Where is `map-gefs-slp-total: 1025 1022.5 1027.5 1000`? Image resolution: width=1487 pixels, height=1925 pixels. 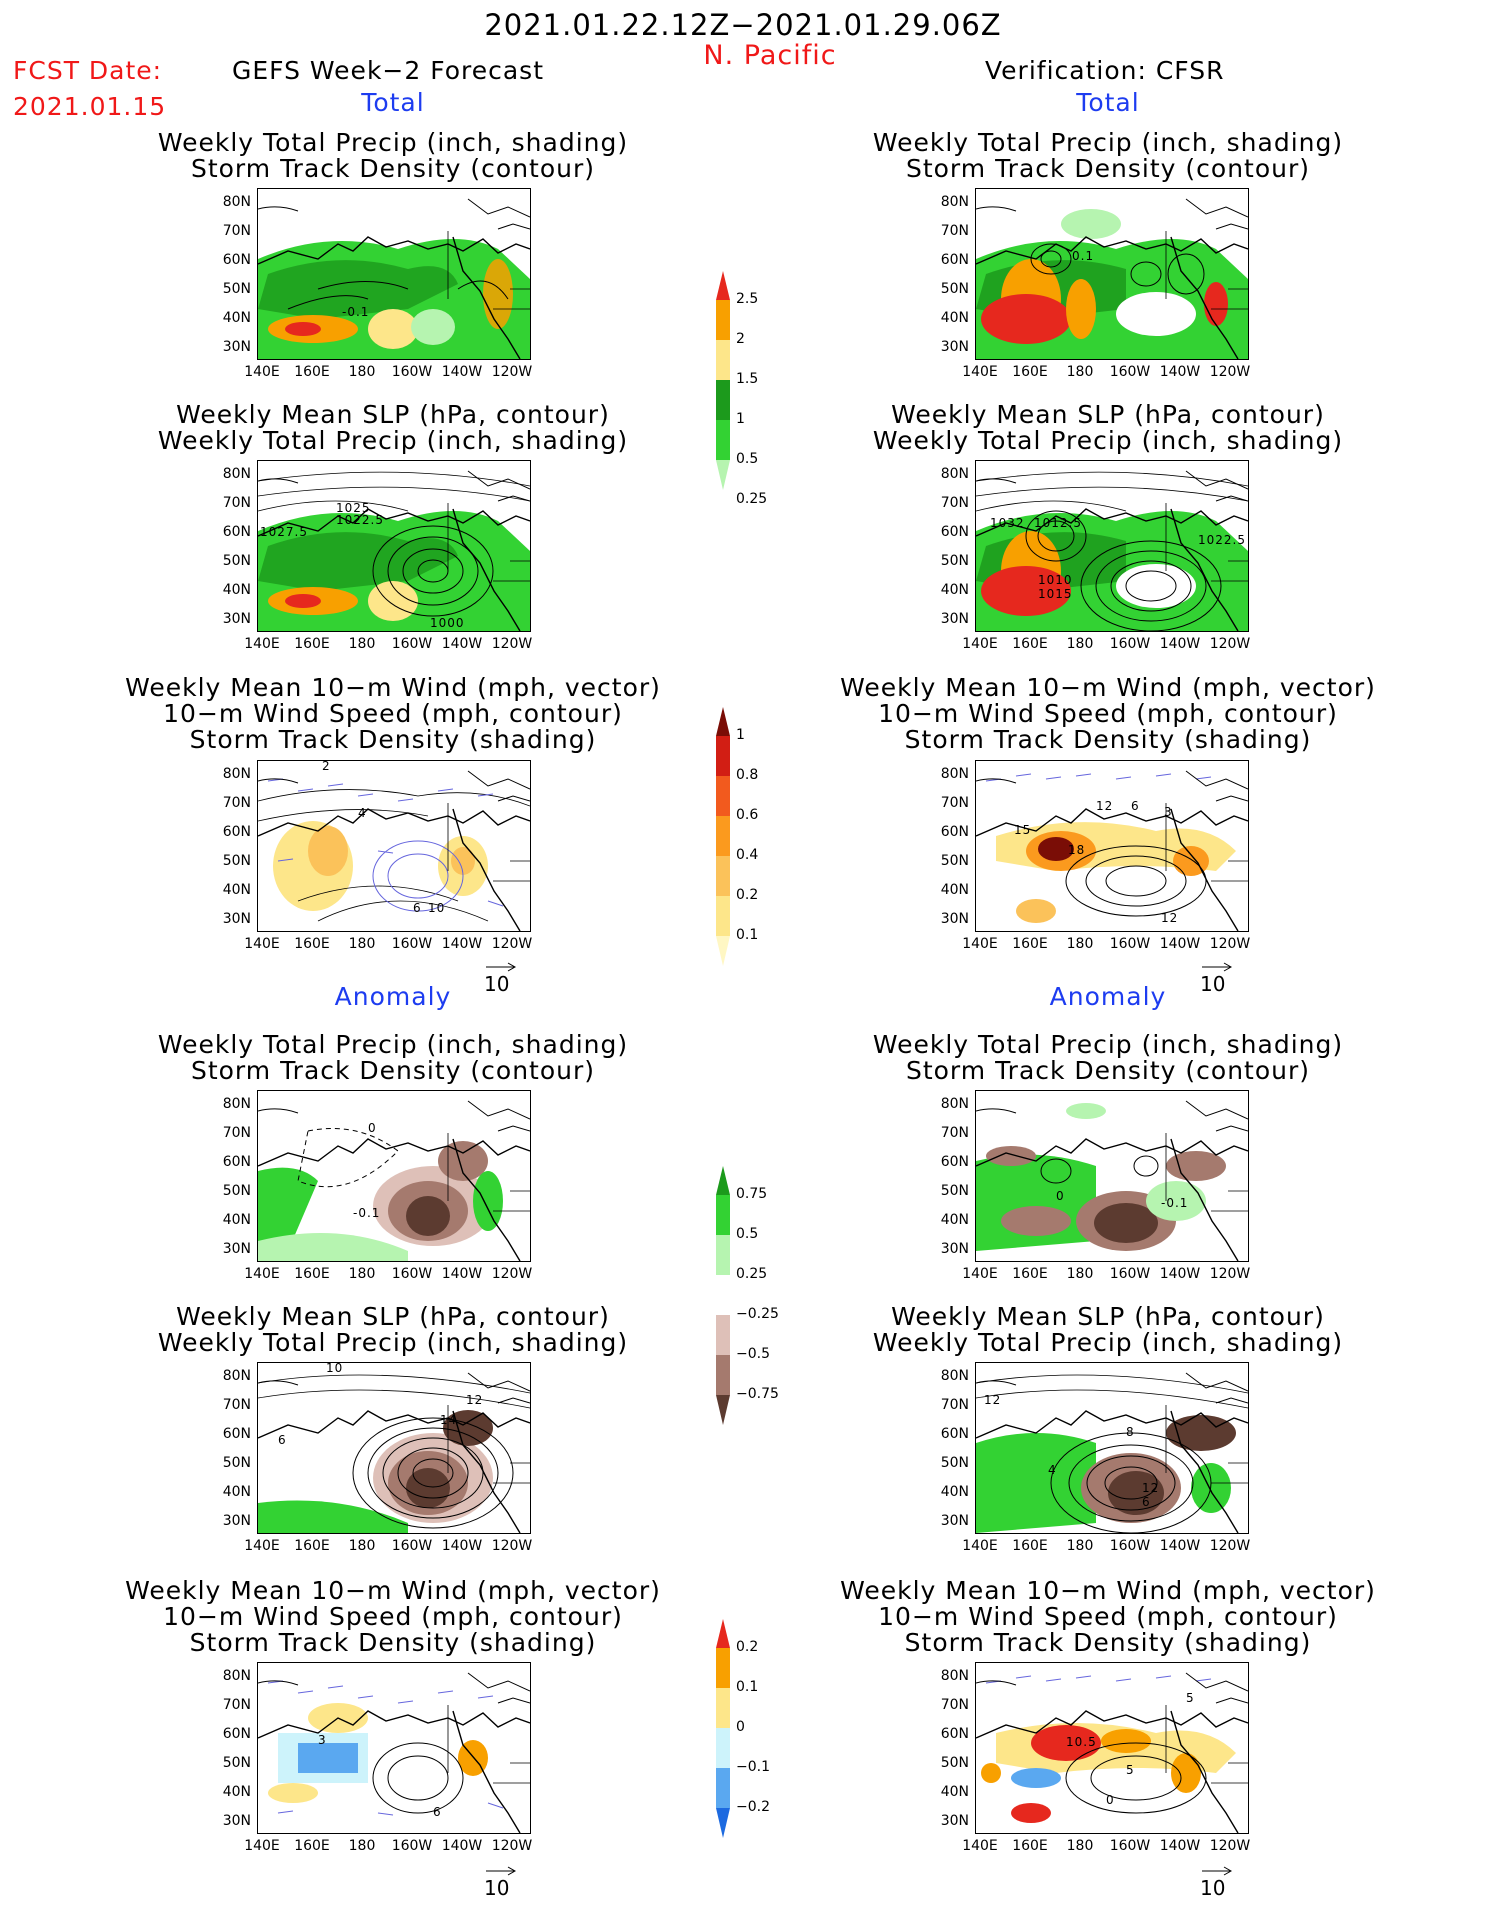
map-gefs-slp-total: 1025 1022.5 1027.5 1000 is located at coordinates (394, 546).